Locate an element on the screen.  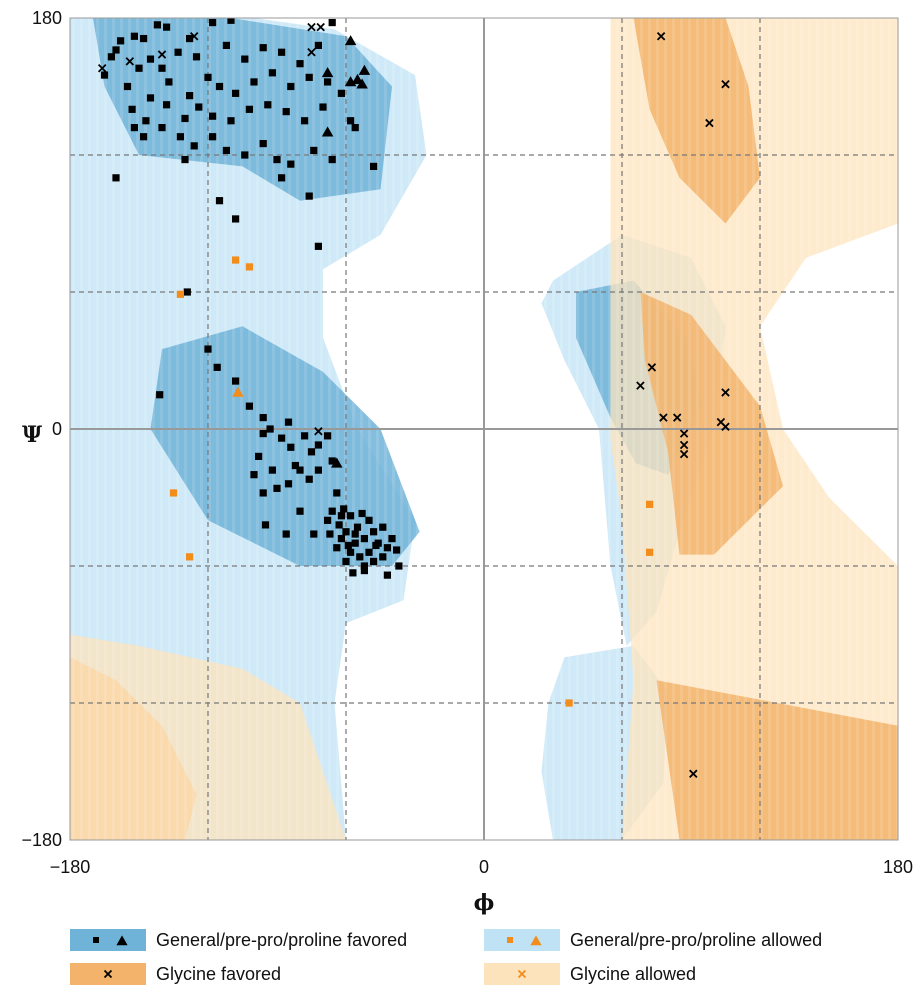
general-pre-pro-proline-allowed-triangle-point is located at coordinates (238, 391).